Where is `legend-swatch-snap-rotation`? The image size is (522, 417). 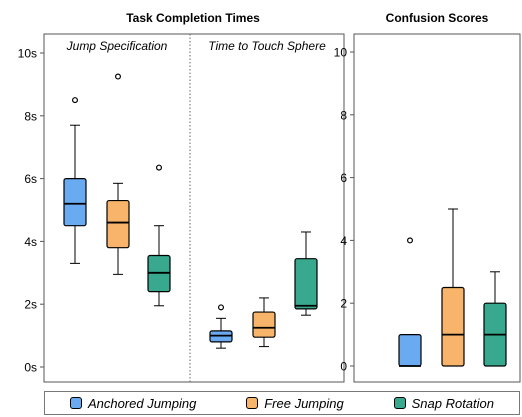 legend-swatch-snap-rotation is located at coordinates (399, 403).